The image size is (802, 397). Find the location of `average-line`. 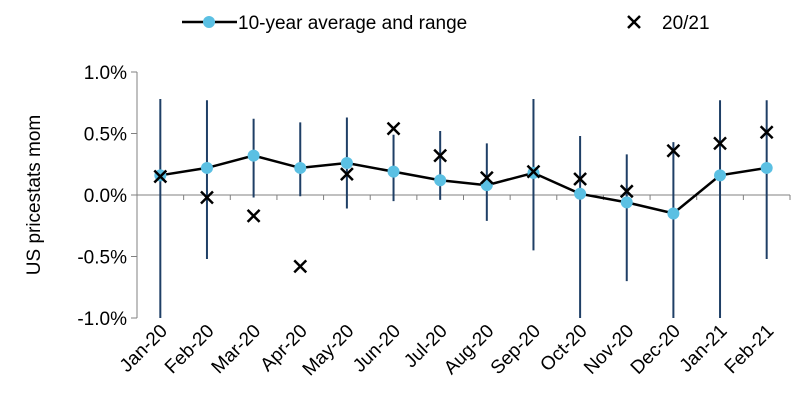

average-line is located at coordinates (463, 184).